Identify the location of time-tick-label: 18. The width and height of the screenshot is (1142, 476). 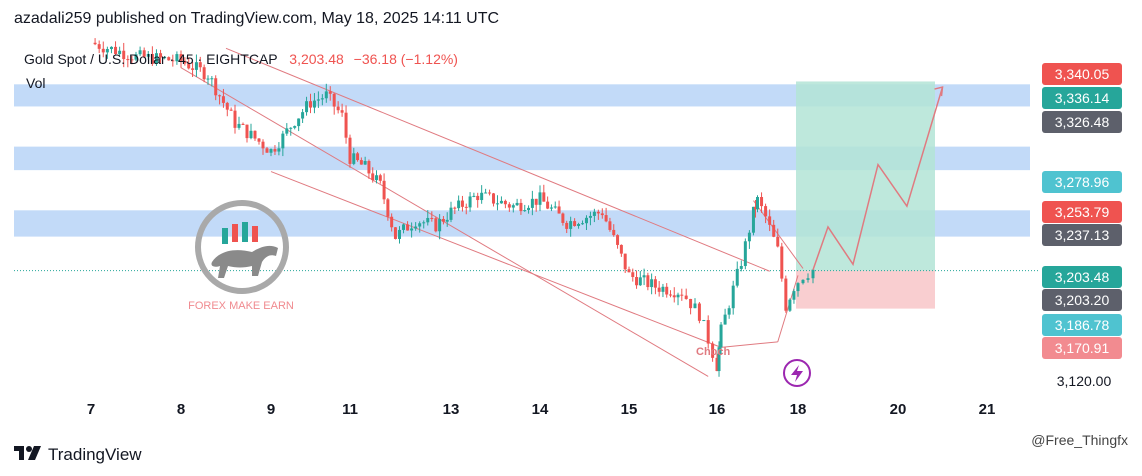
(798, 409).